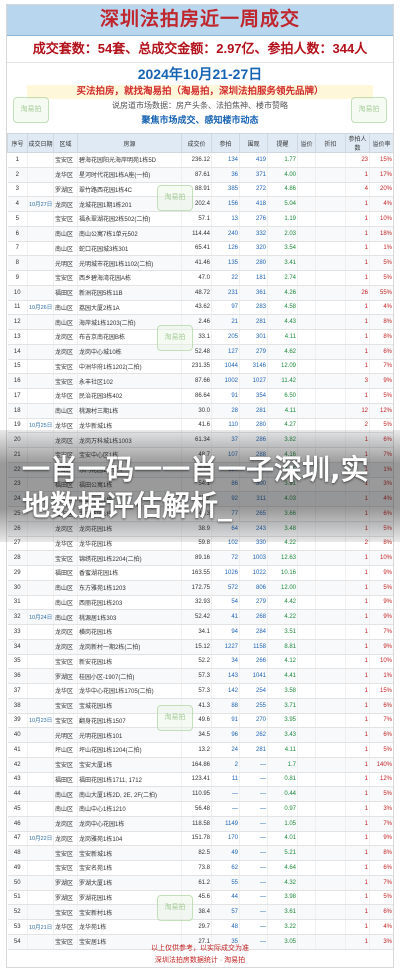  I want to click on table-cell: 5, so click(17, 219).